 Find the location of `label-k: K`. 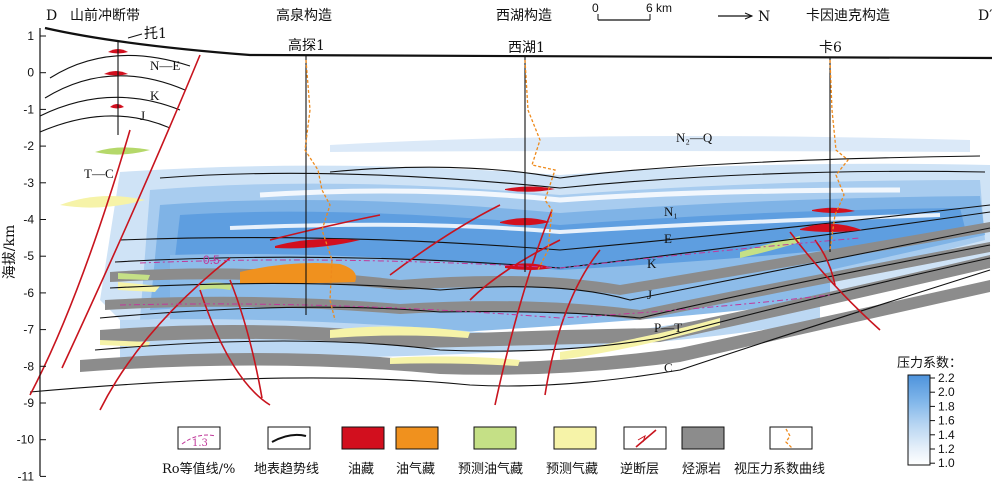

label-k: K is located at coordinates (652, 263).